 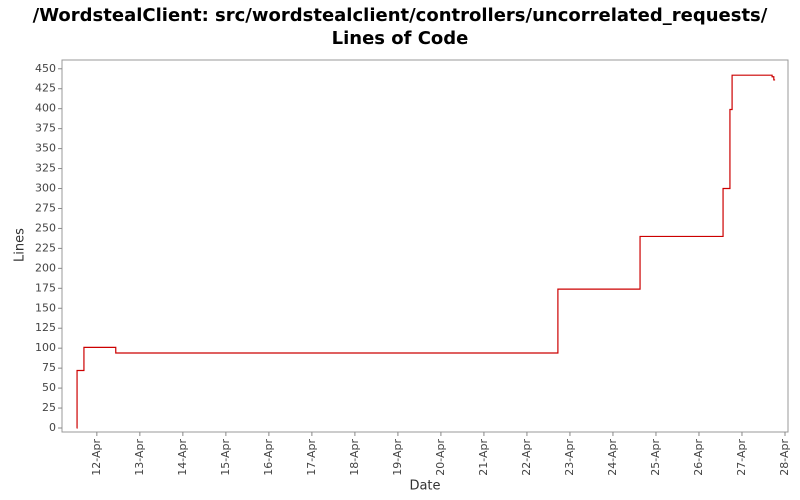 What do you see at coordinates (96, 457) in the screenshot?
I see `x-tick-label: 12-Apr` at bounding box center [96, 457].